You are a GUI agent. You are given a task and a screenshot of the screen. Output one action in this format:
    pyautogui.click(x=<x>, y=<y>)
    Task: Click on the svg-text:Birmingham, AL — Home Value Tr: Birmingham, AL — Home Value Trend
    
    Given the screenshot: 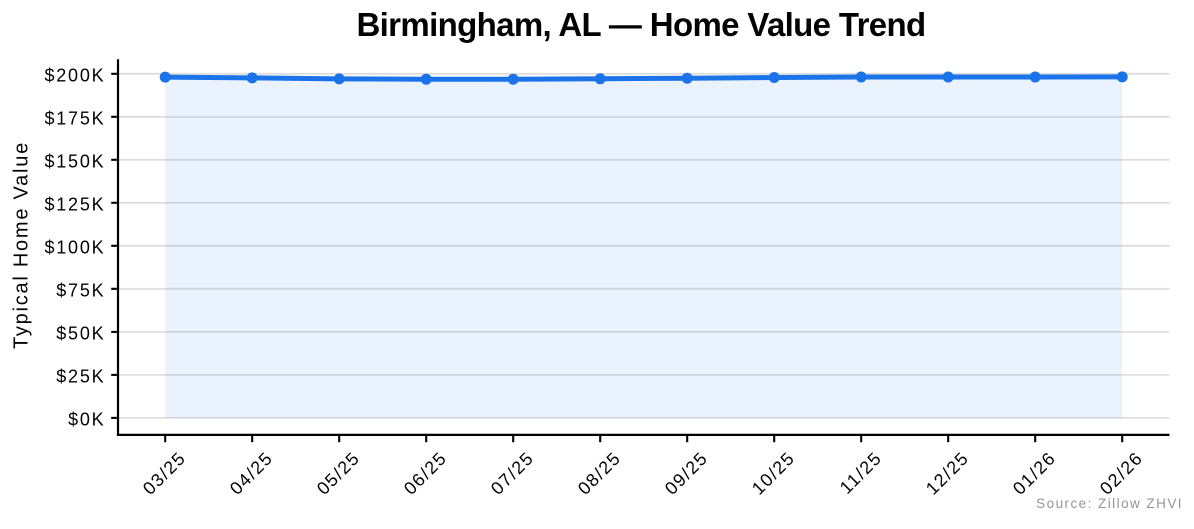 What is the action you would take?
    pyautogui.click(x=640, y=24)
    